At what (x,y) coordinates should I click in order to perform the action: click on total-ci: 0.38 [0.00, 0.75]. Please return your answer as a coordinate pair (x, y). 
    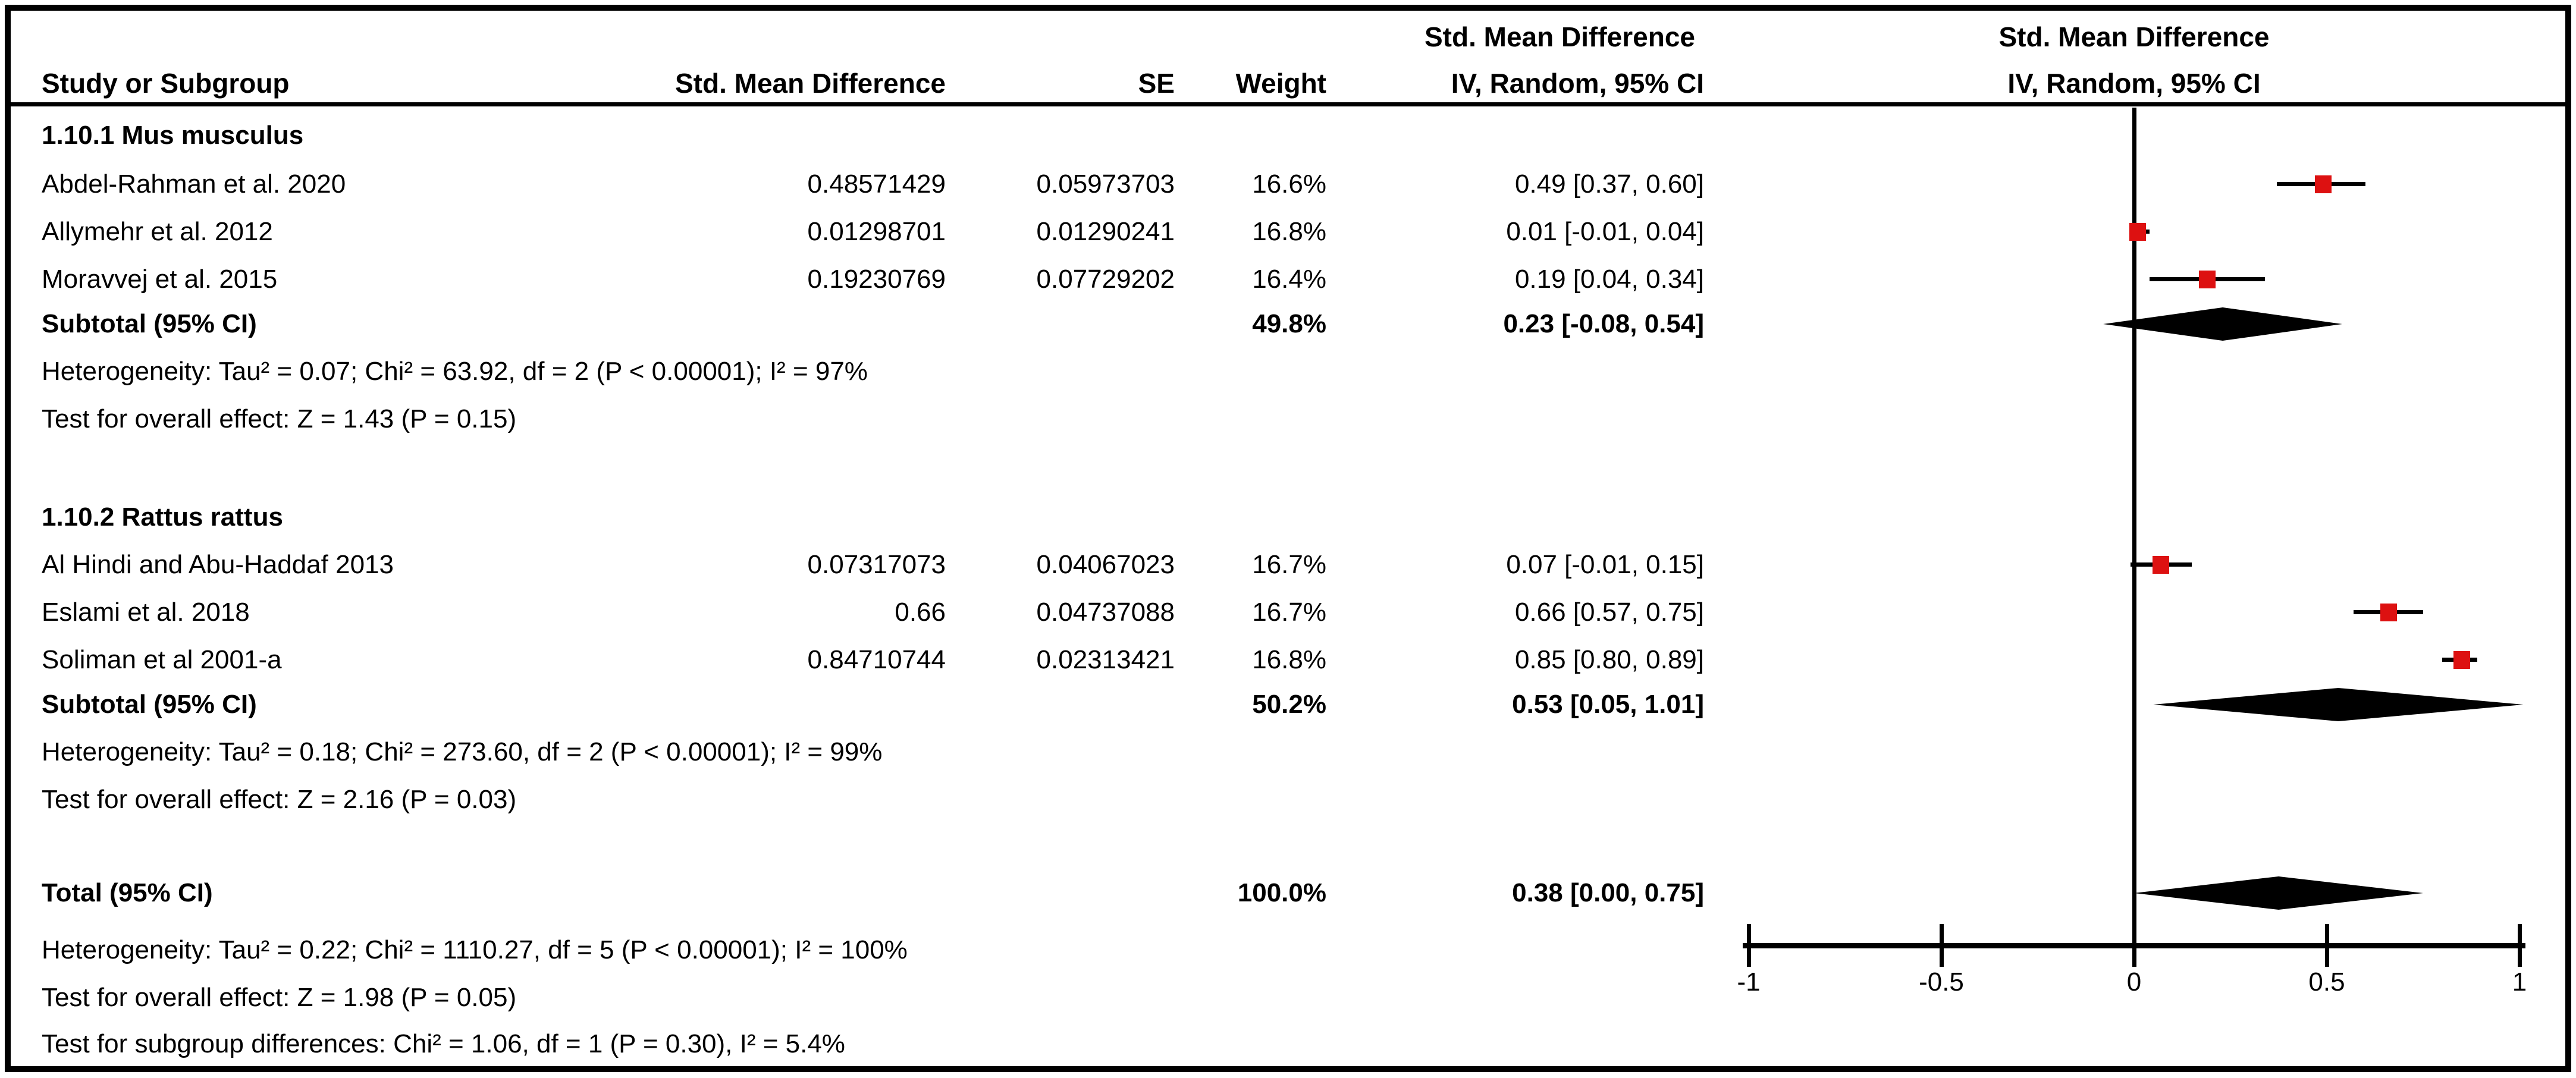
    Looking at the image, I should click on (1608, 892).